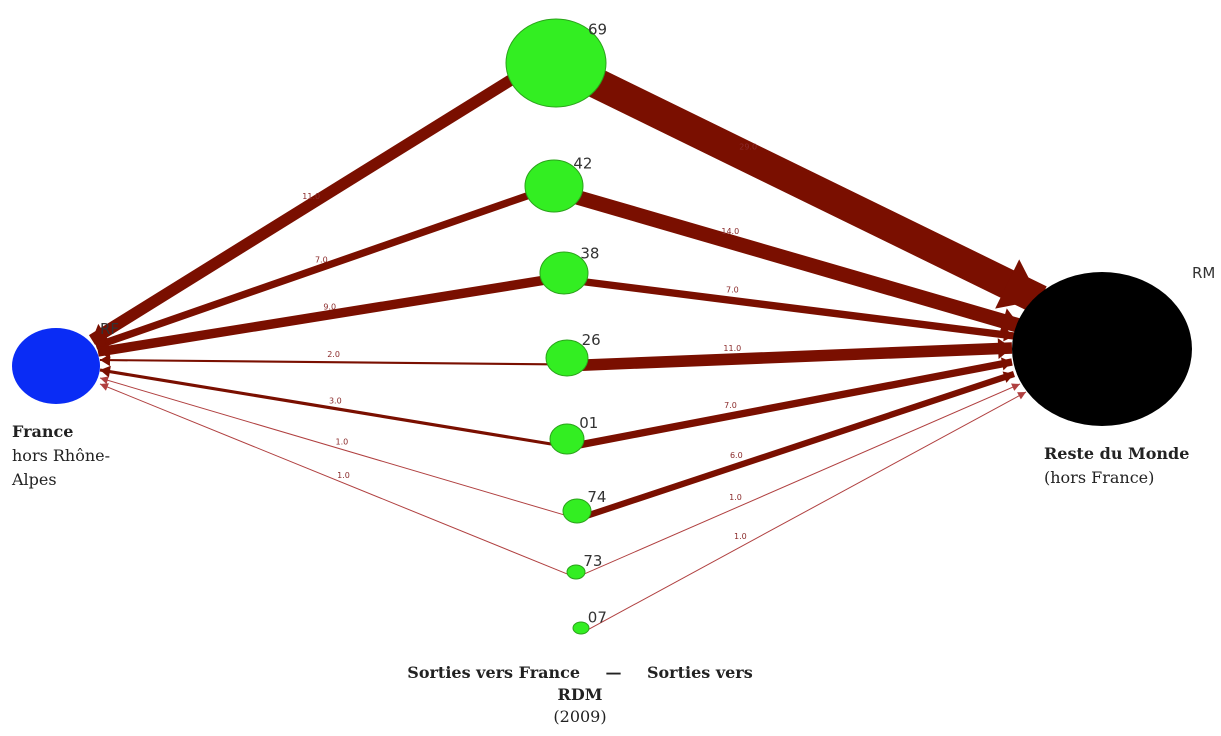  Describe the element at coordinates (1004, 348) in the screenshot. I see `flow-26-to-rdm-arrowhead` at that location.